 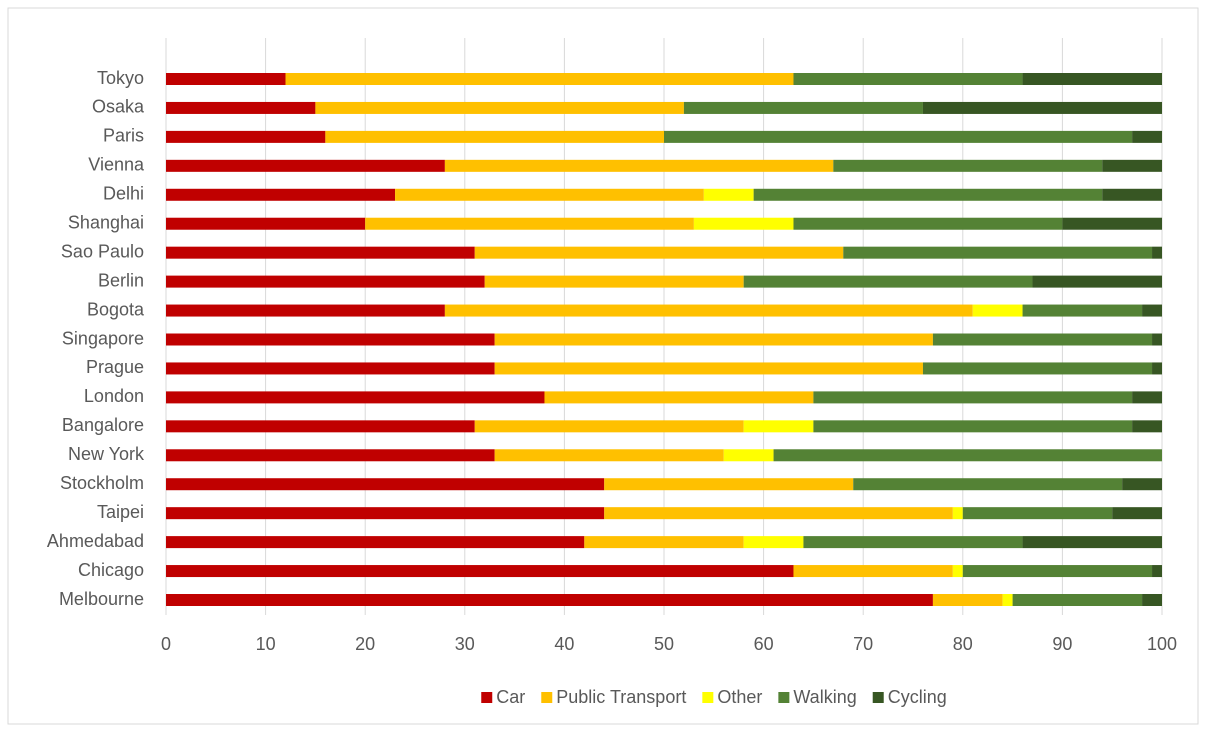 What do you see at coordinates (621, 697) in the screenshot?
I see `legend-label: Public Transport` at bounding box center [621, 697].